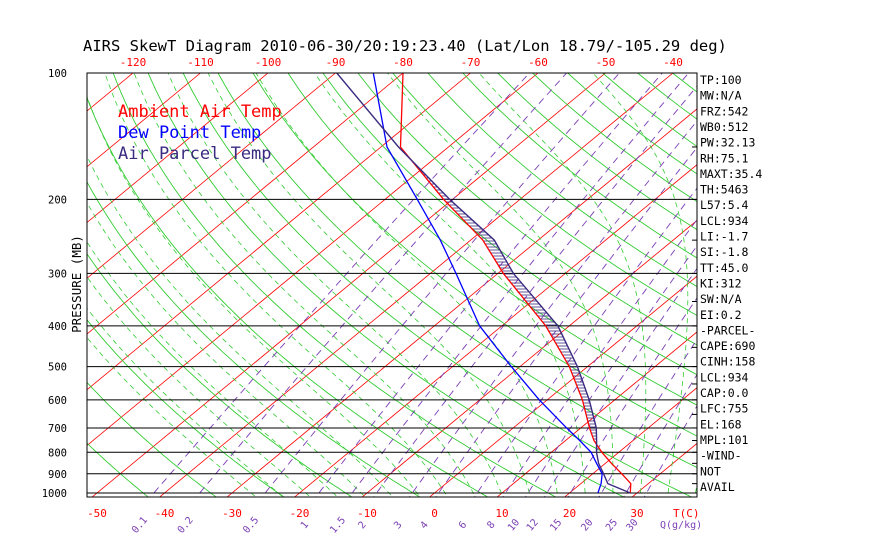 The image size is (870, 560). What do you see at coordinates (727, 362) in the screenshot?
I see `stability-index-line: CINH:158` at bounding box center [727, 362].